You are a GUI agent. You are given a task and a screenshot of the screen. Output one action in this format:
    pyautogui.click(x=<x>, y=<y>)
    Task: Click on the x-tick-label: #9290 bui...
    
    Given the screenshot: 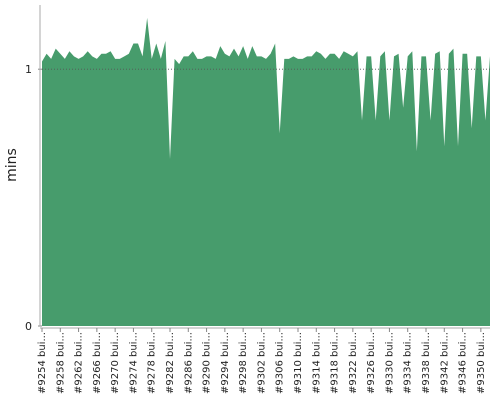 What is the action you would take?
    pyautogui.click(x=207, y=363)
    